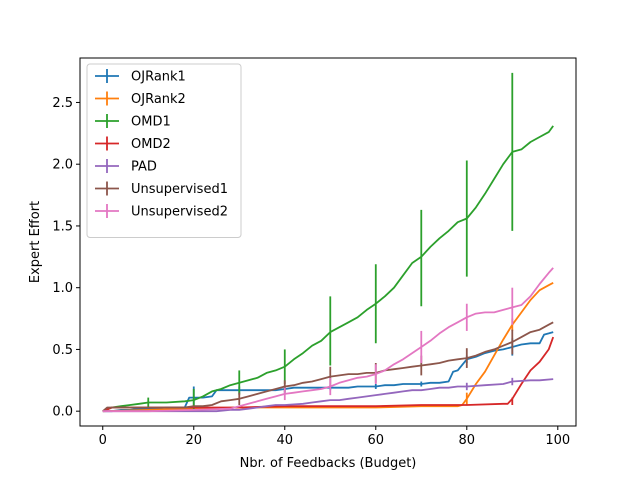 The image size is (640, 480). I want to click on legend-label: OJRank2, so click(158, 99).